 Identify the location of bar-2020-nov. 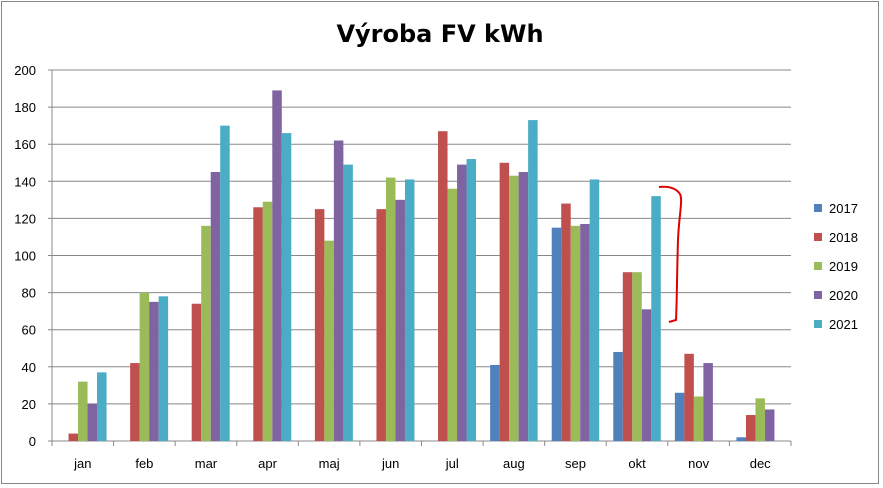
(708, 402).